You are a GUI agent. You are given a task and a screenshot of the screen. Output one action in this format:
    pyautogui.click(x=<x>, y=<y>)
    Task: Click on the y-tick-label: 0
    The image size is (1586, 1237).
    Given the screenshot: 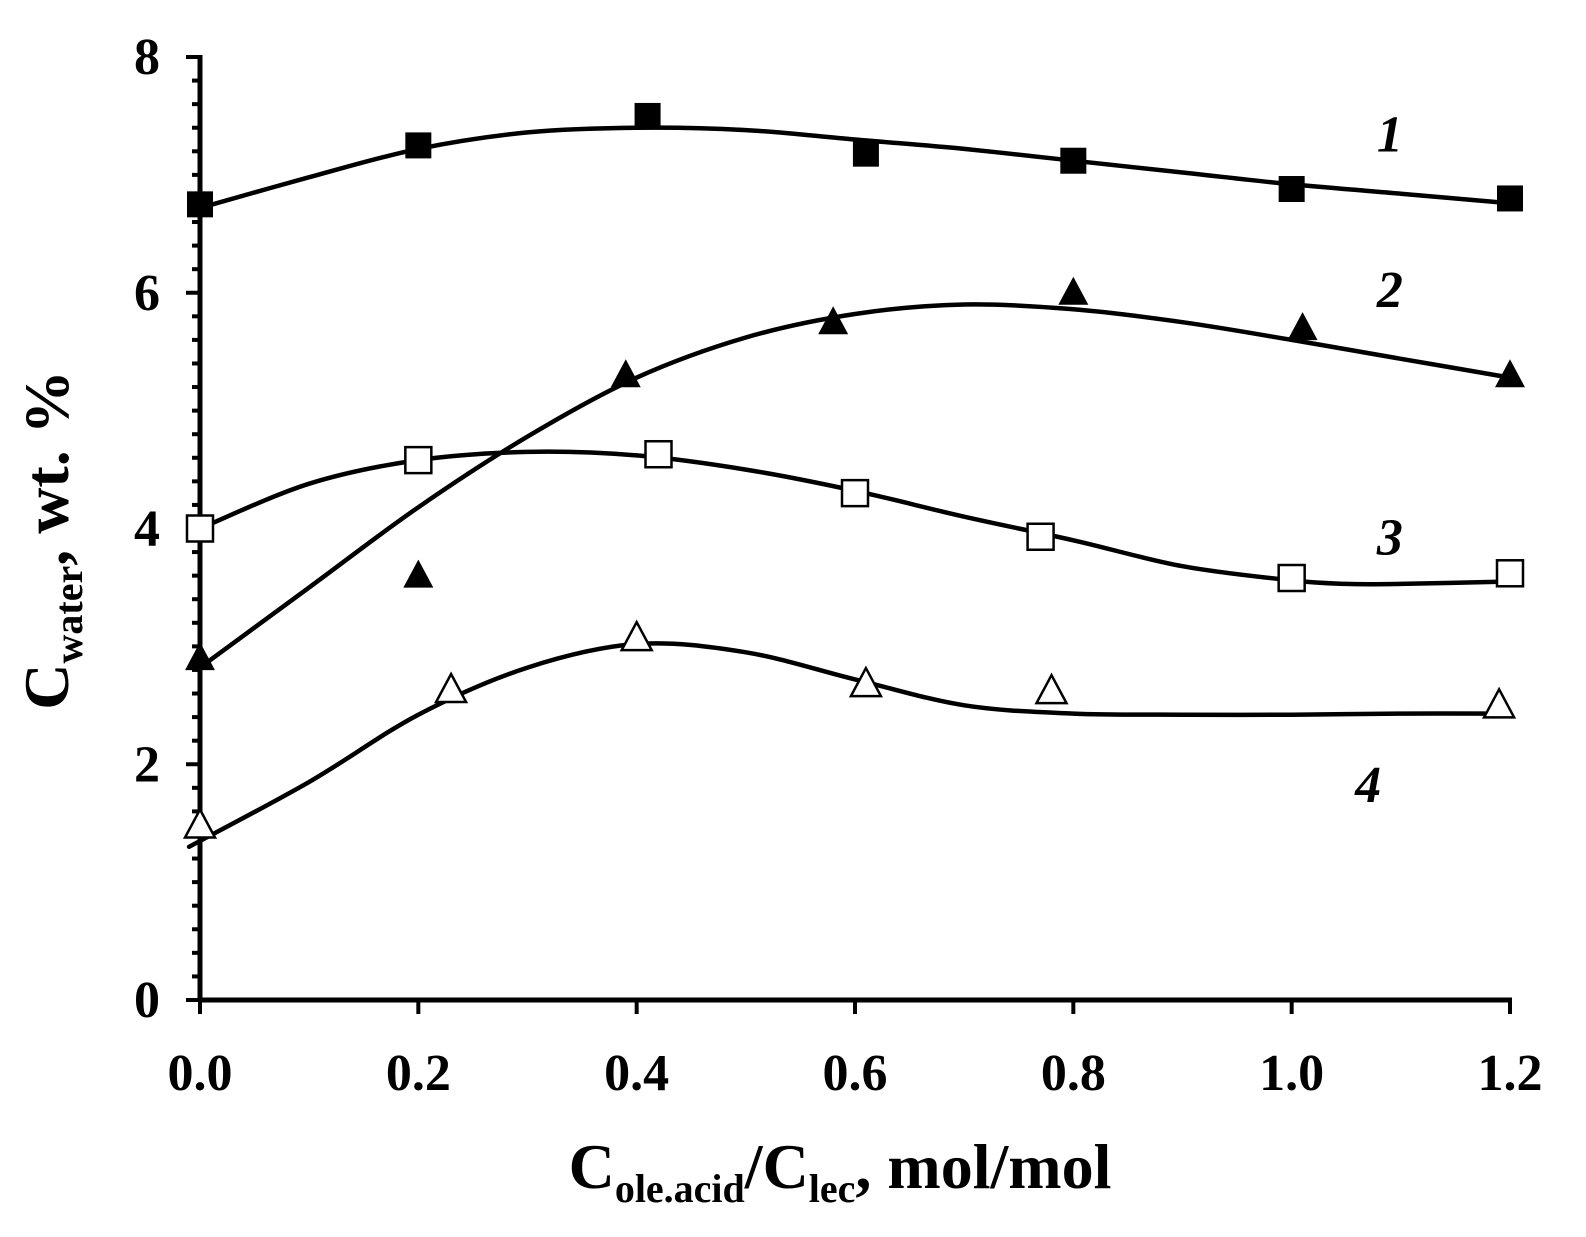 What is the action you would take?
    pyautogui.click(x=147, y=1000)
    